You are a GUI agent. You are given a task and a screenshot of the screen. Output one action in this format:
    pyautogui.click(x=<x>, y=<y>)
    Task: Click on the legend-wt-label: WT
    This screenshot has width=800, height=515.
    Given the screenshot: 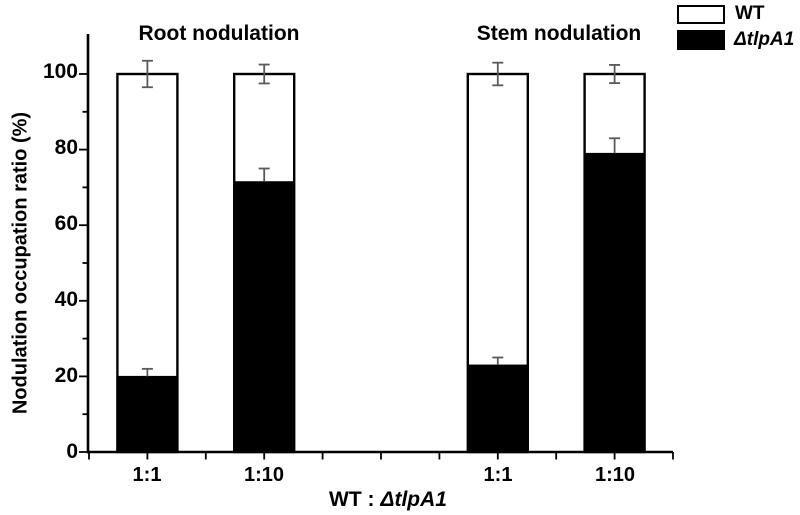 What is the action you would take?
    pyautogui.click(x=750, y=13)
    